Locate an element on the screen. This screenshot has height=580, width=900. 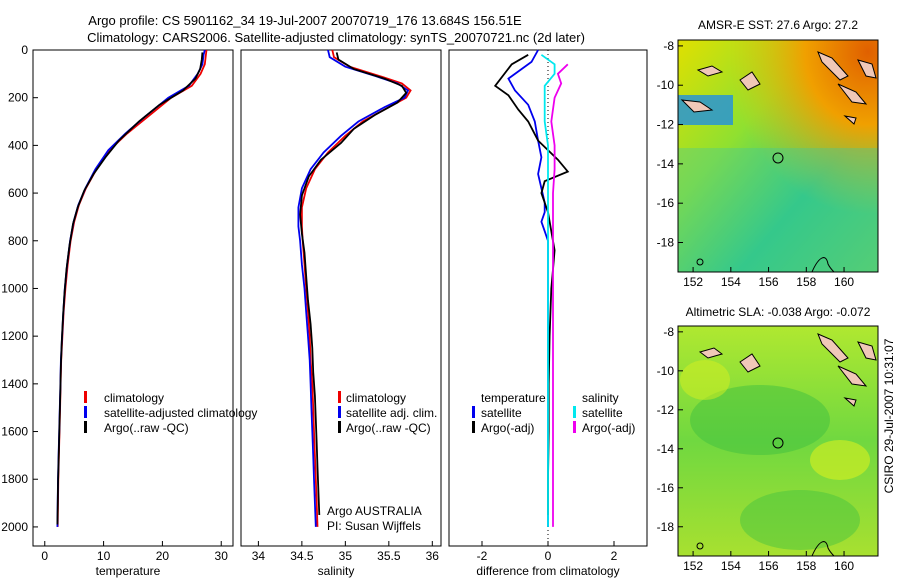
sst-map-title: AMSR-E SST: 27.6 Argo: 27.2 is located at coordinates (778, 25).